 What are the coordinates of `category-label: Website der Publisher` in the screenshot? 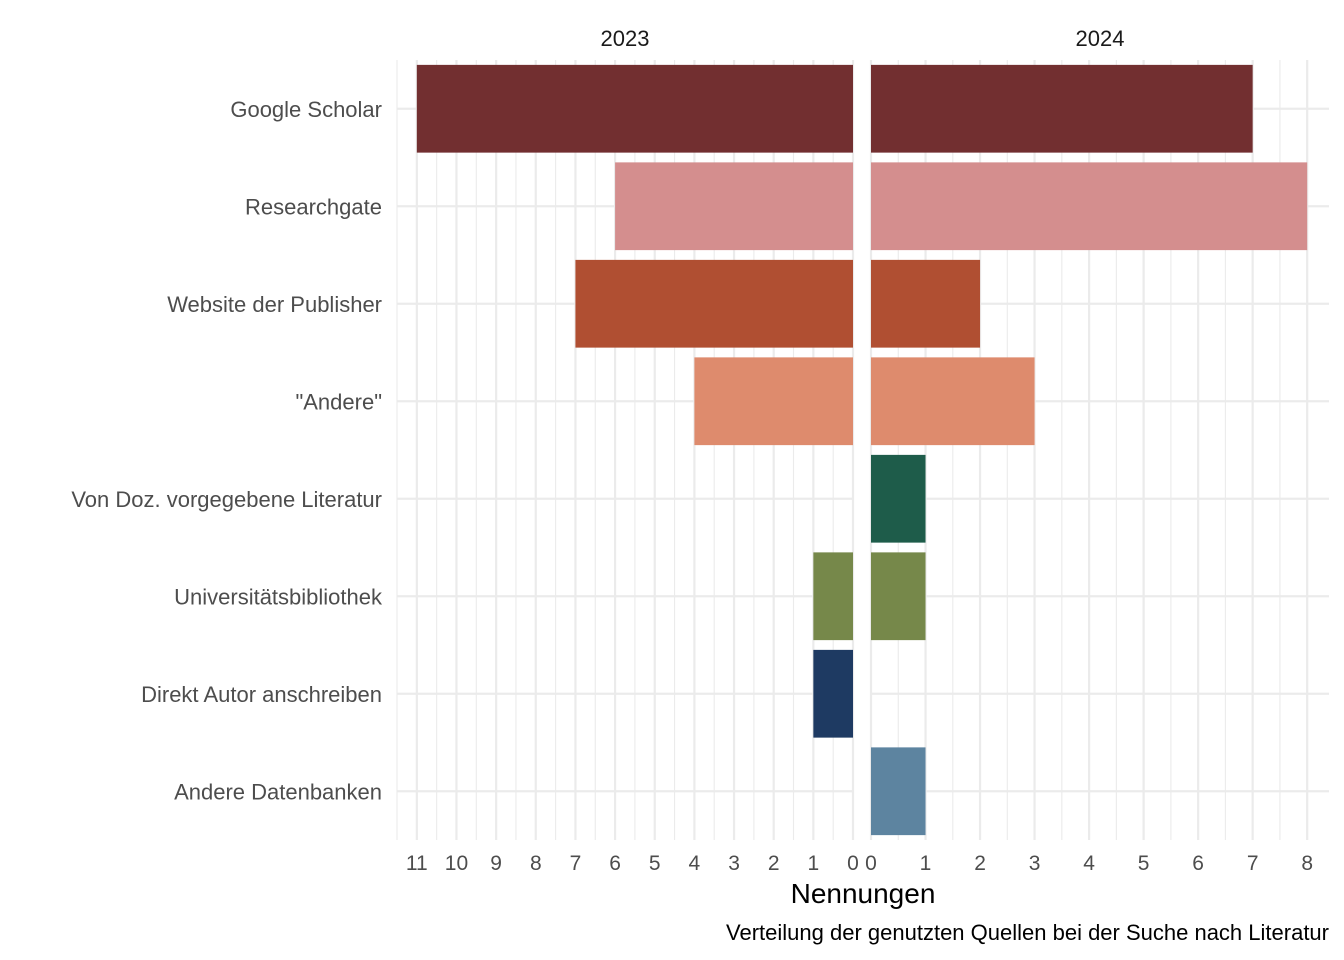 It's located at (274, 304).